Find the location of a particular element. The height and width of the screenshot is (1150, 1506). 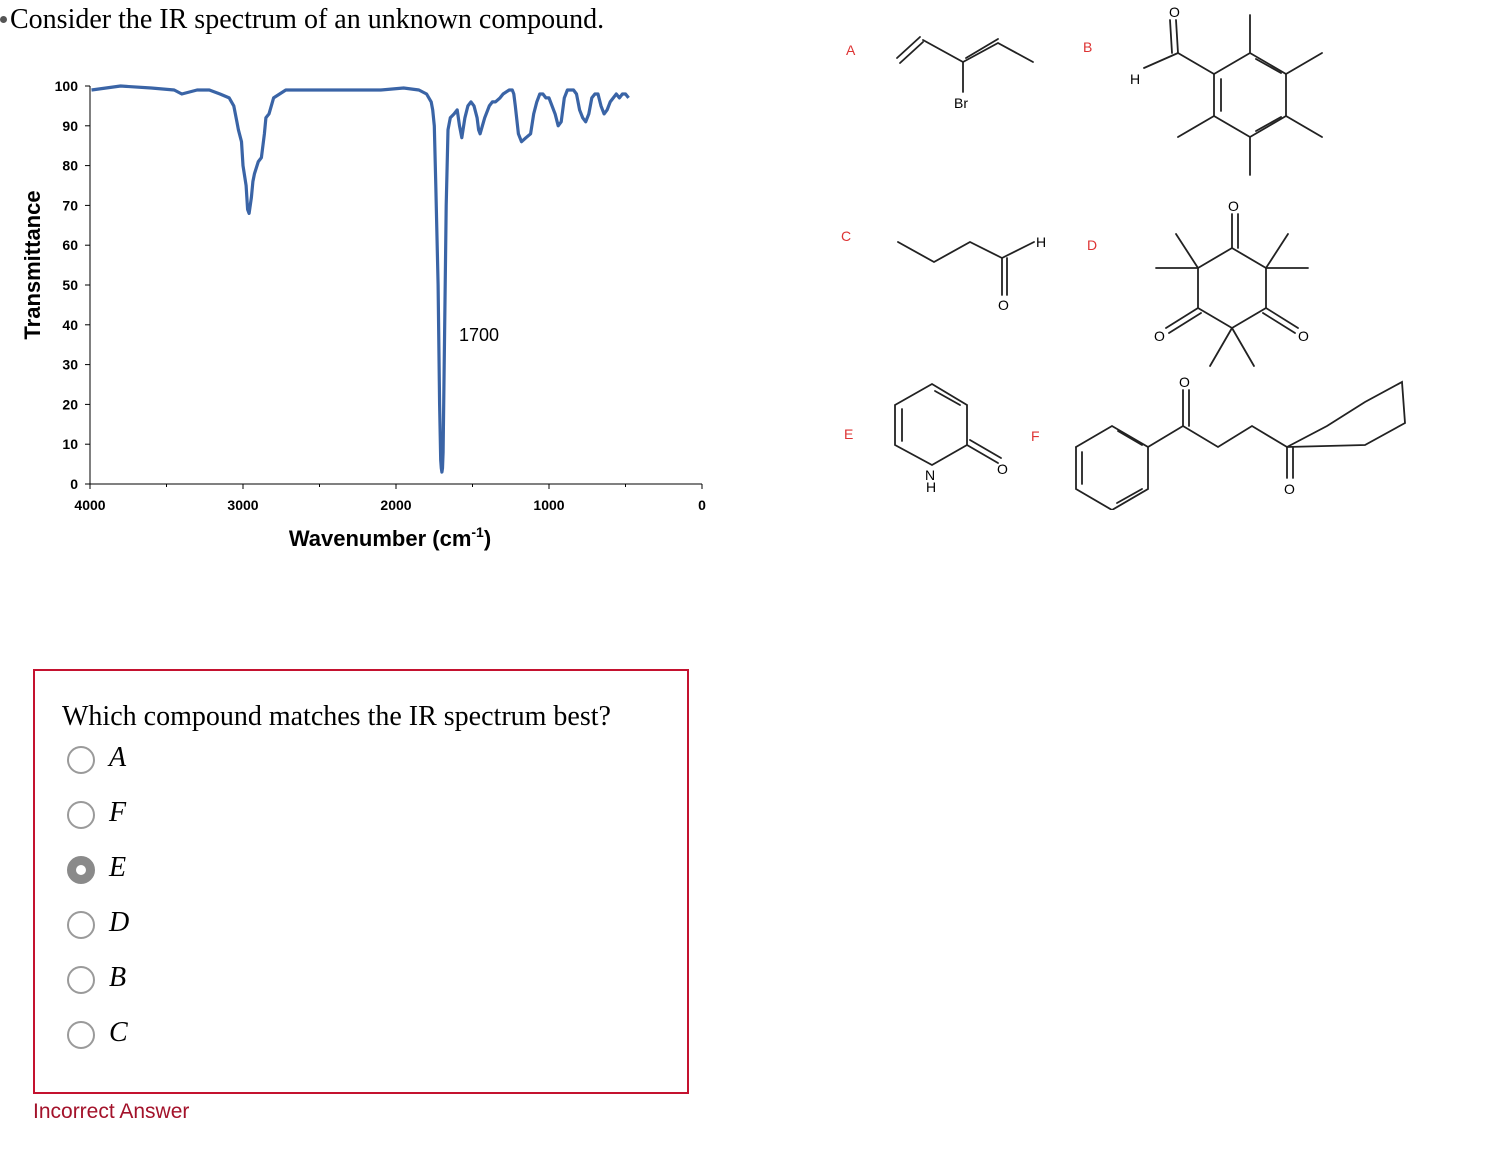

atom-h-b: H is located at coordinates (1135, 79).